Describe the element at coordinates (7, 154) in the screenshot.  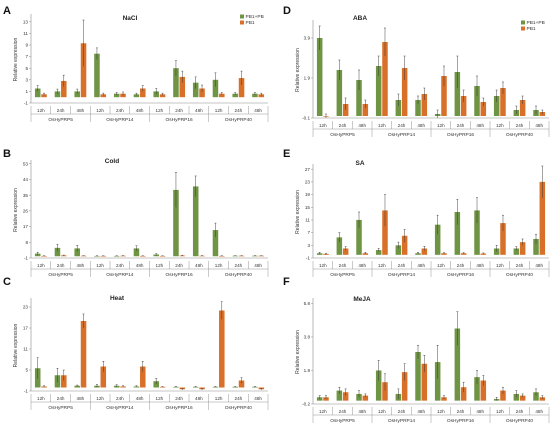
I see `panel-letter: B` at that location.